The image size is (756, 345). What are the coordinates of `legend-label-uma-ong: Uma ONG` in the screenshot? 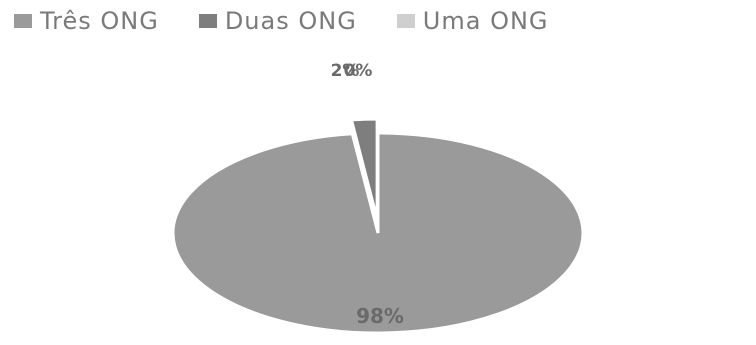 It's located at (485, 21).